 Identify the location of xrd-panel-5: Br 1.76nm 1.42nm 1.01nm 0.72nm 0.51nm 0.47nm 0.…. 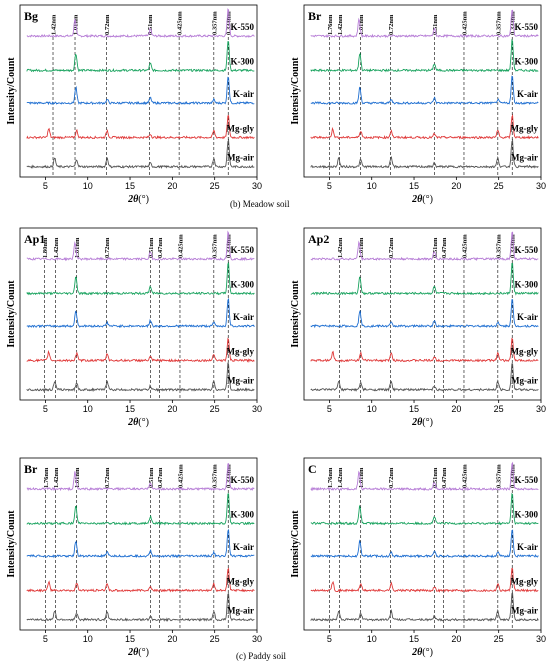
(134, 557).